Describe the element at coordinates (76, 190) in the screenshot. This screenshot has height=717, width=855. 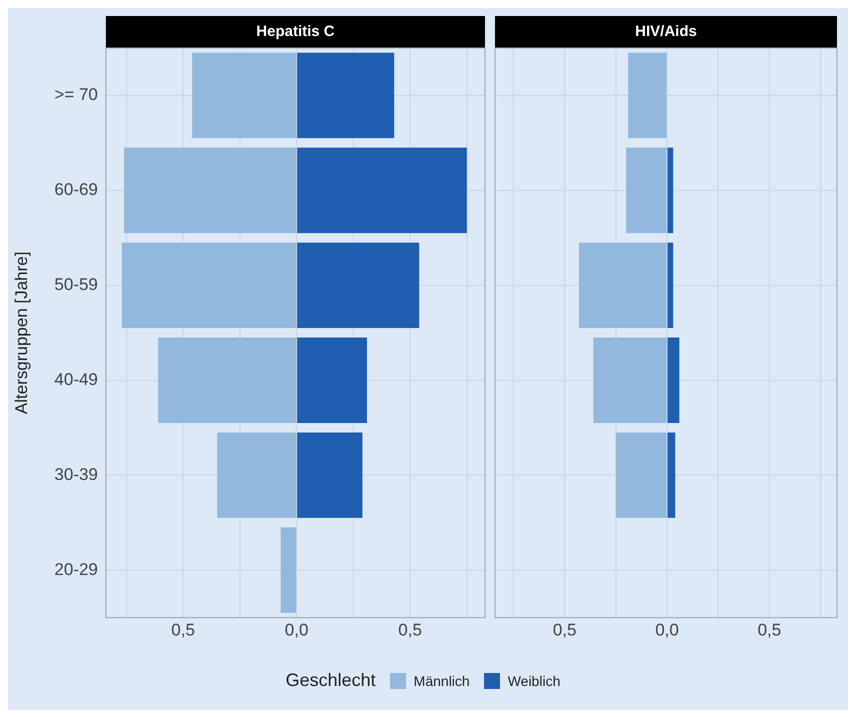
I see `y-tick-label: 60-69` at that location.